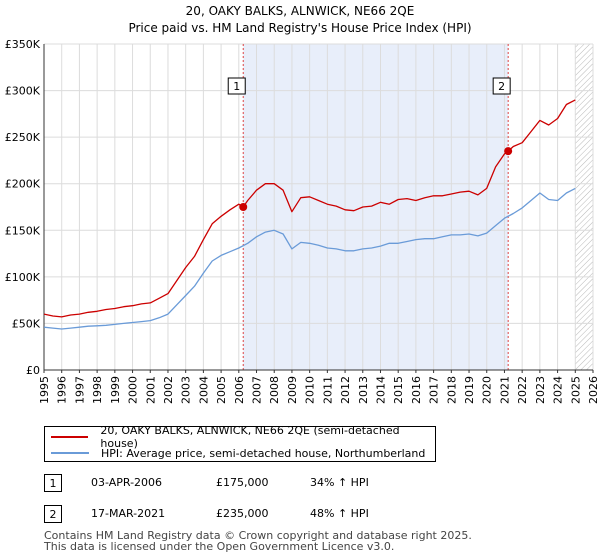 Image resolution: width=600 pixels, height=560 pixels. Describe the element at coordinates (339, 482) in the screenshot. I see `sale-hpi-change: 34% ↑ HPI` at that location.